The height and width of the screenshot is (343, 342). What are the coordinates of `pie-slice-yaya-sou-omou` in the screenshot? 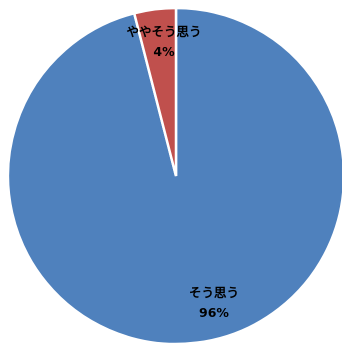 It's located at (155, 91).